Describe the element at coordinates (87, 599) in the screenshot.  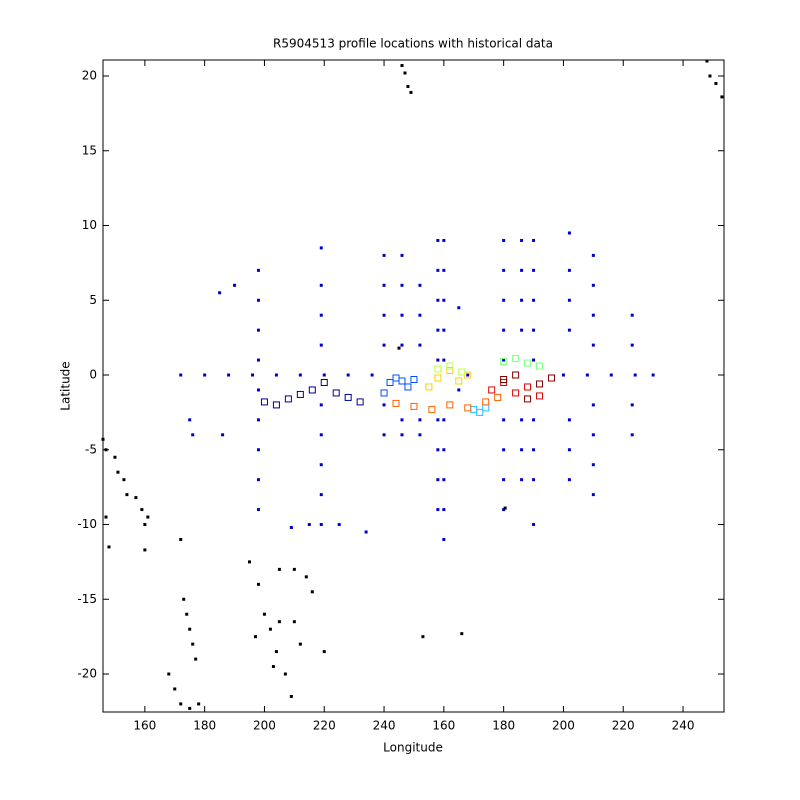
I see `y-tick-label: -15` at that location.